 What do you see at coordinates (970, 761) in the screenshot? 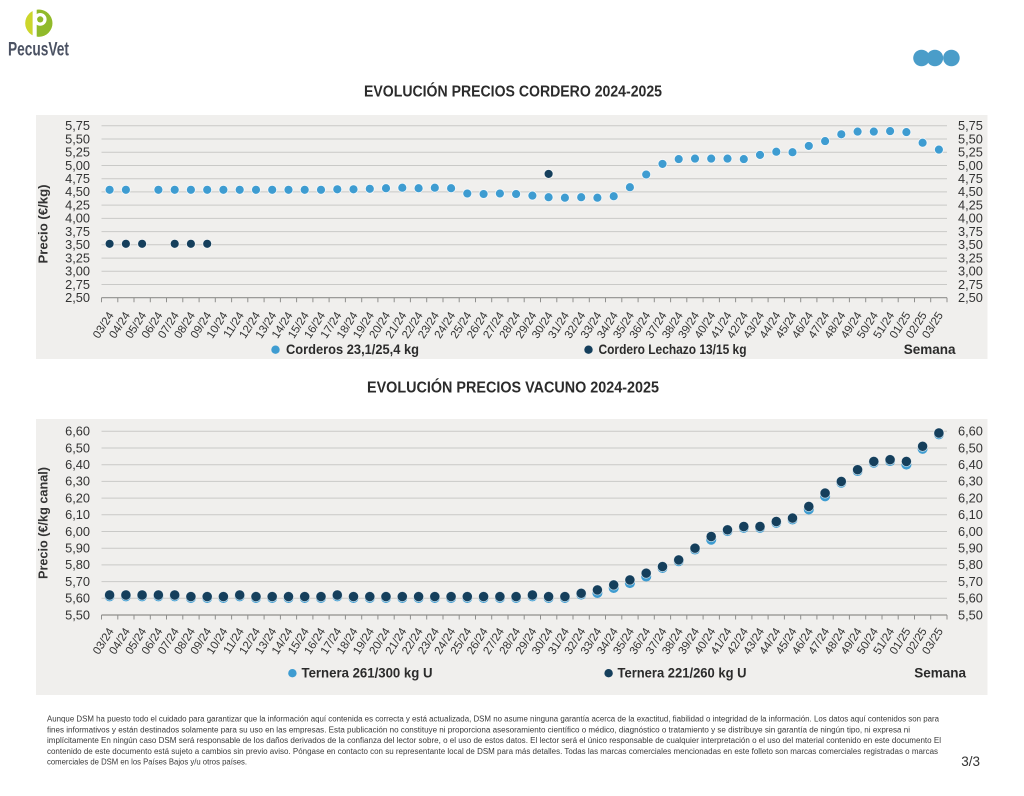
I see `svg-text: 3/3` at bounding box center [970, 761].